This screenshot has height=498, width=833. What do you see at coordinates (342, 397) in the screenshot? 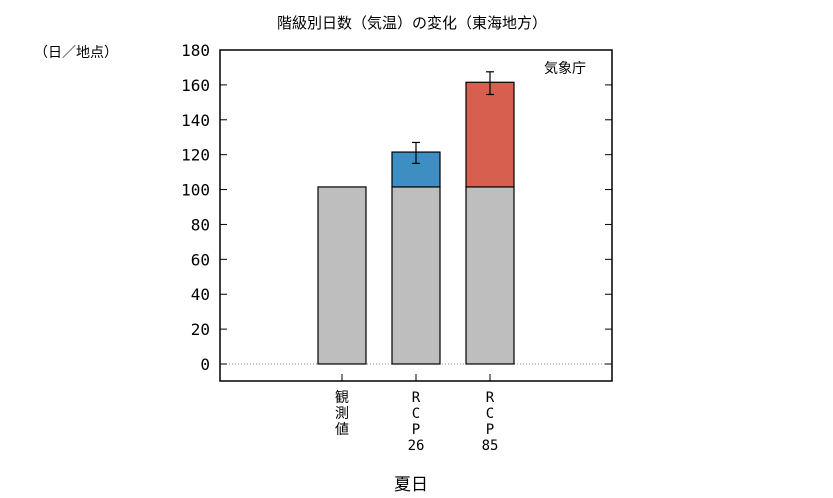
I see `x-tick-label: 観` at bounding box center [342, 397].